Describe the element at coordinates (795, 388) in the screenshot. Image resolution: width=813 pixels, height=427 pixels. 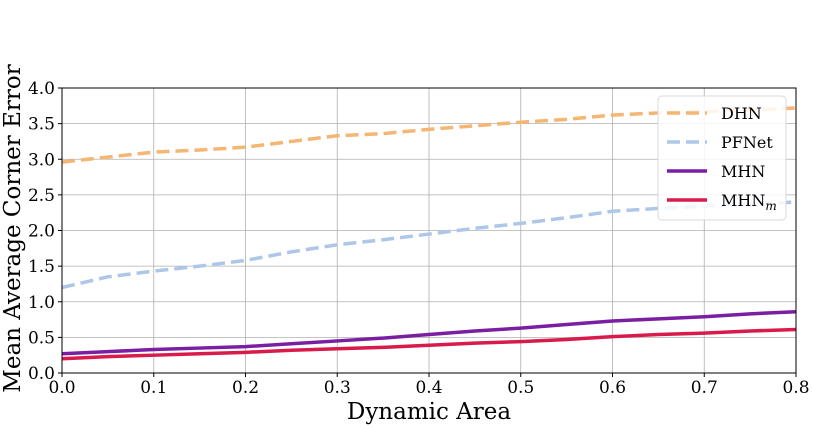
I see `x-tick-label: 0.8` at that location.